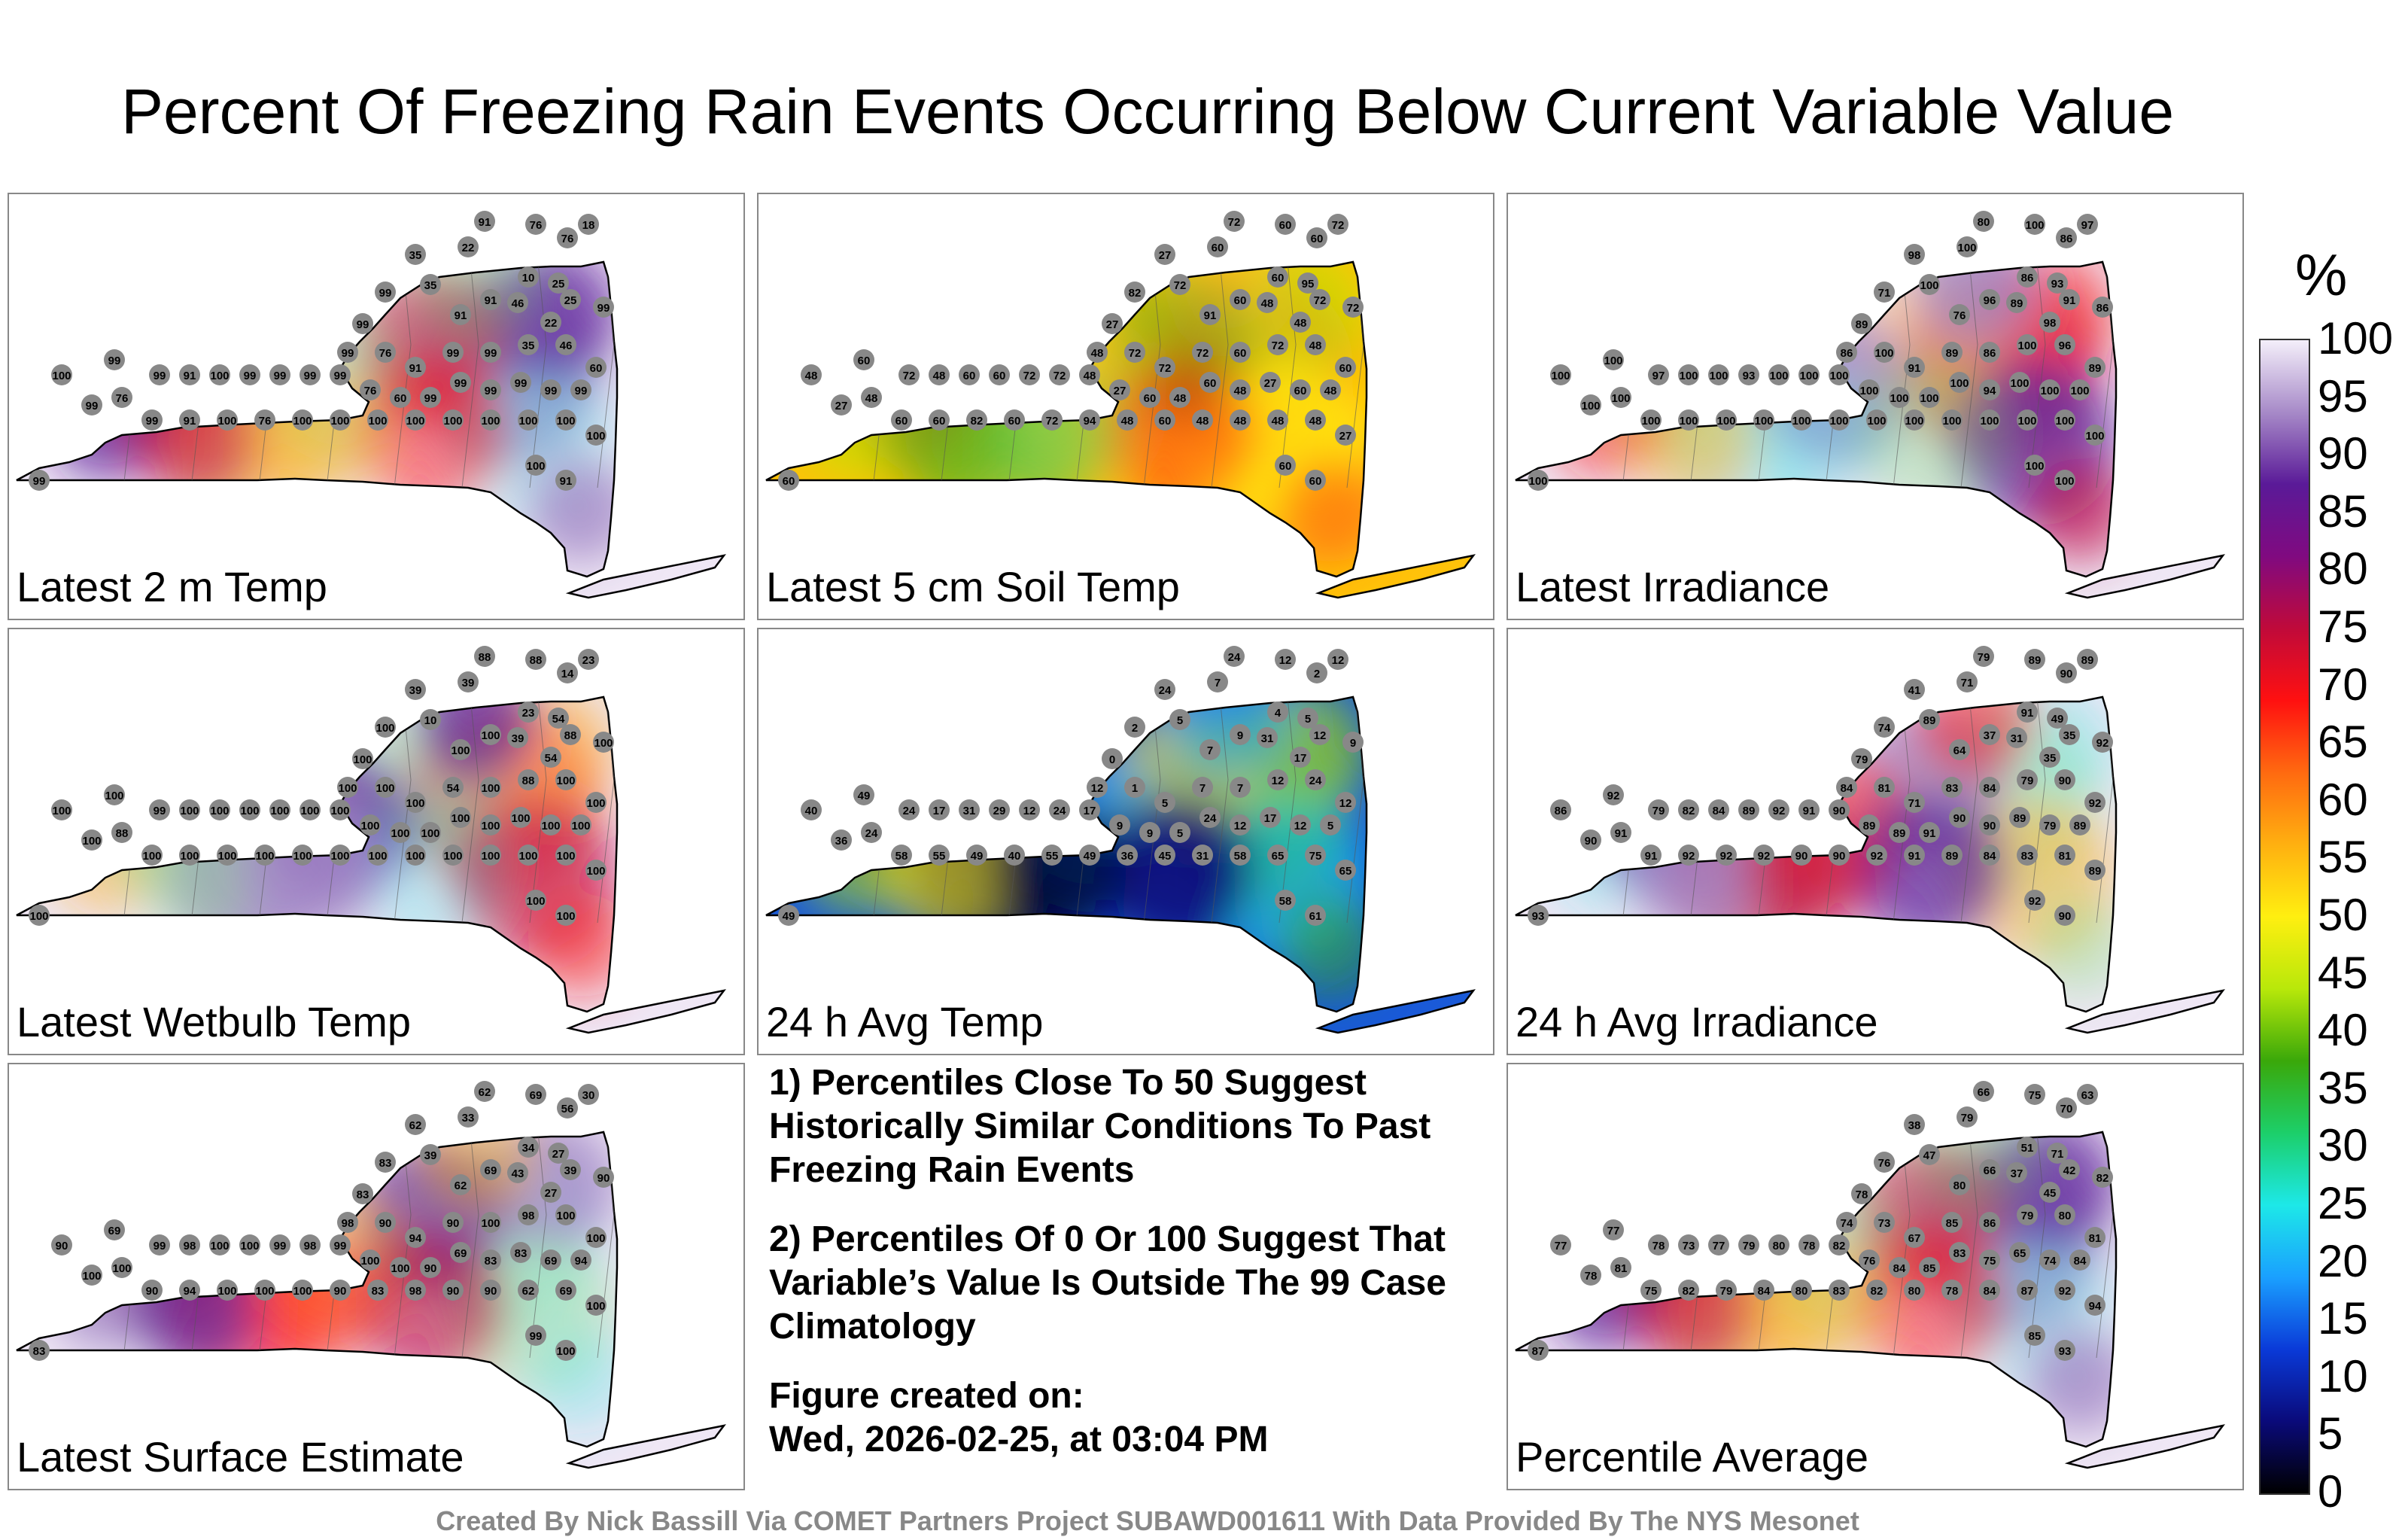 The height and width of the screenshot is (1537, 2408). I want to click on station-value: 29, so click(999, 811).